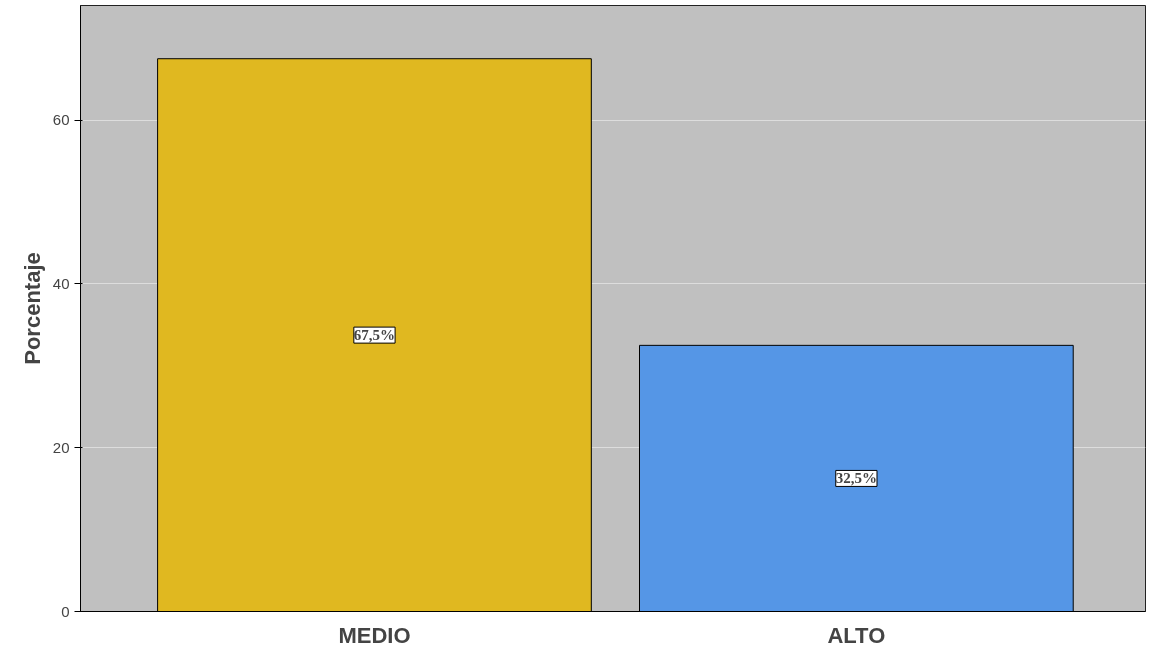 This screenshot has height=659, width=1160. Describe the element at coordinates (856, 635) in the screenshot. I see `x-tick-label: ALTO` at that location.